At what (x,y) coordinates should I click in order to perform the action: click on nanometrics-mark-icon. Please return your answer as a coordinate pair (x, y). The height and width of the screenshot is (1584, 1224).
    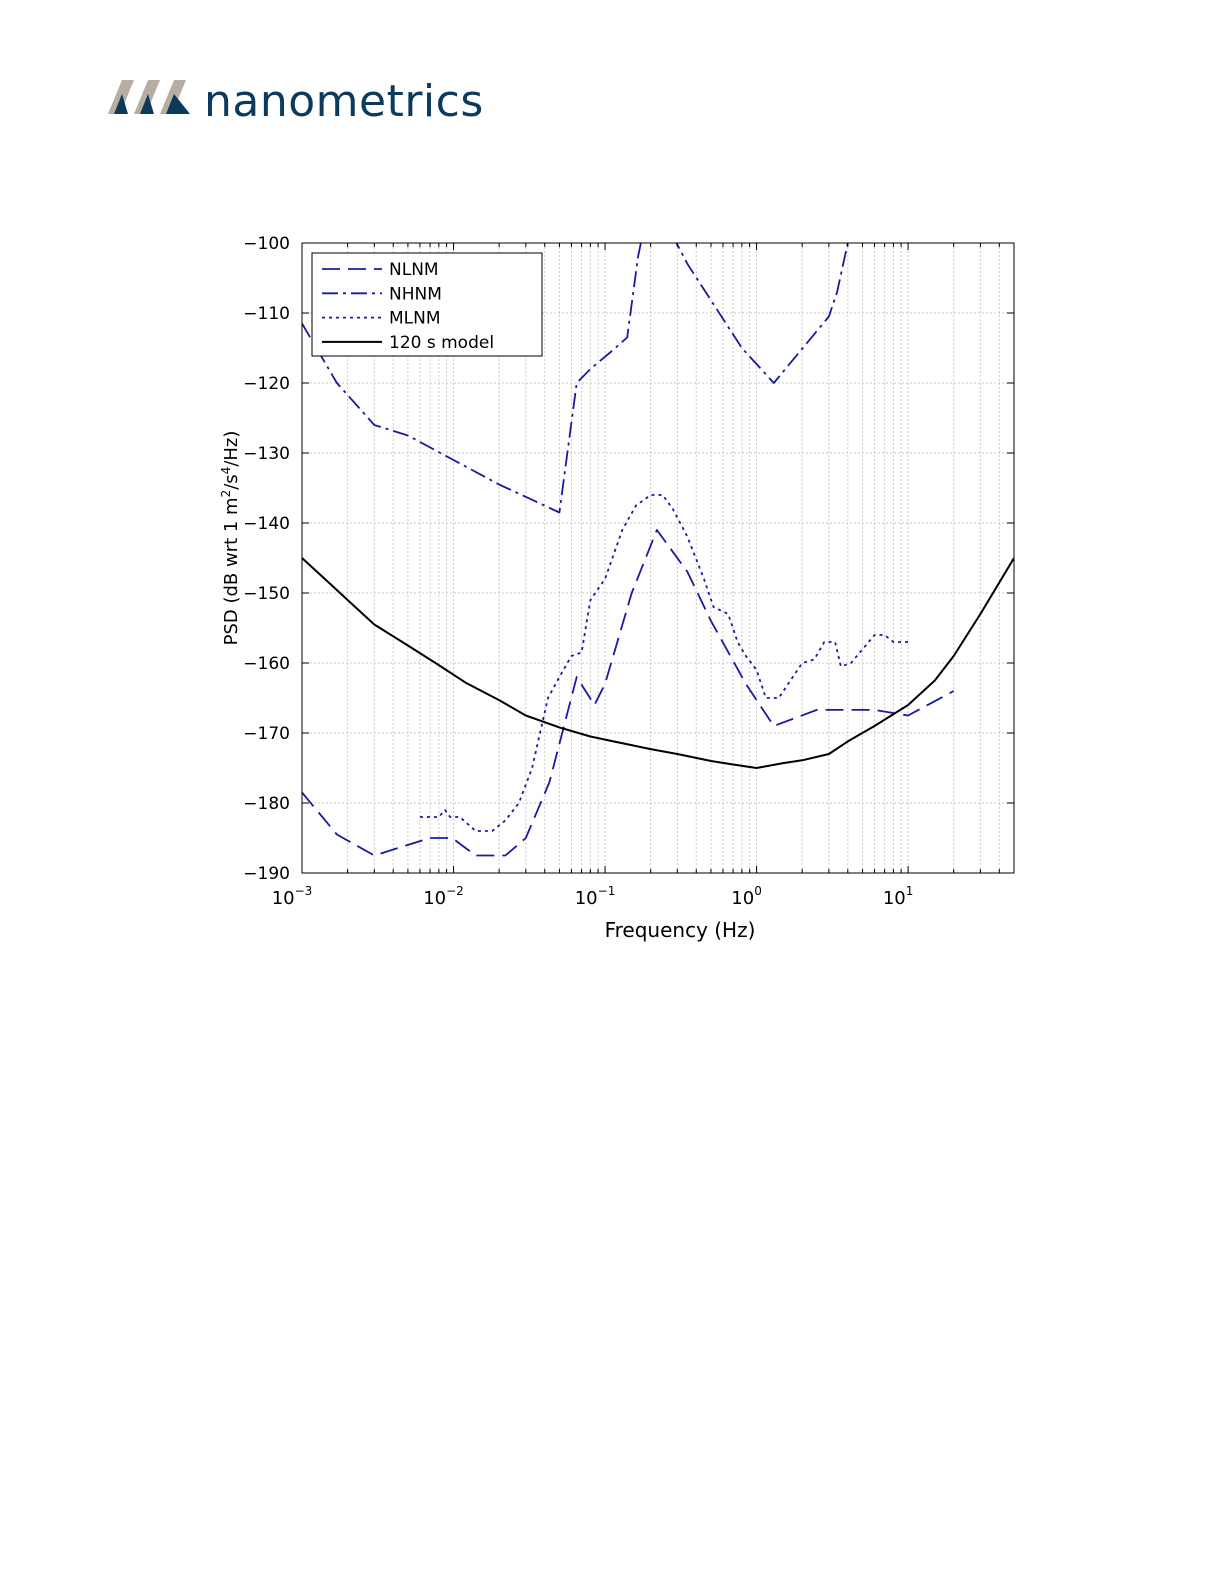
    Looking at the image, I should click on (149, 97).